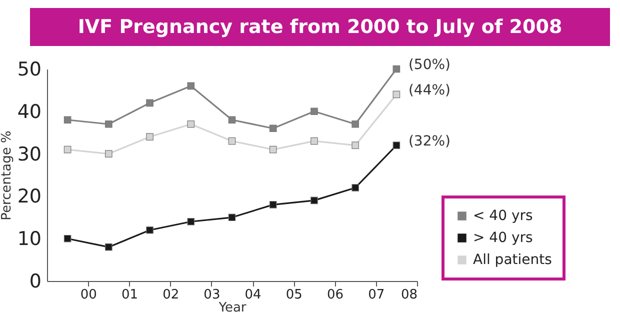  Describe the element at coordinates (171, 295) in the screenshot. I see `x-tick-label: 02` at that location.